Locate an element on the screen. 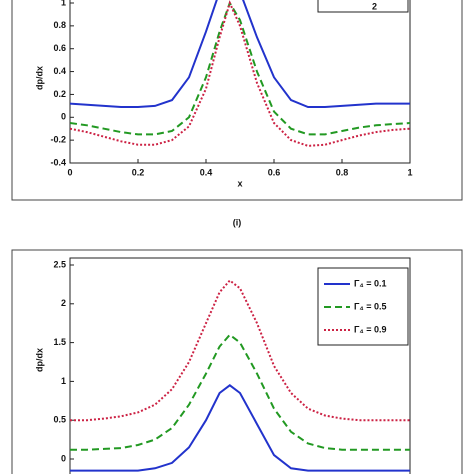  x-tick-label: 0 is located at coordinates (69, 172).